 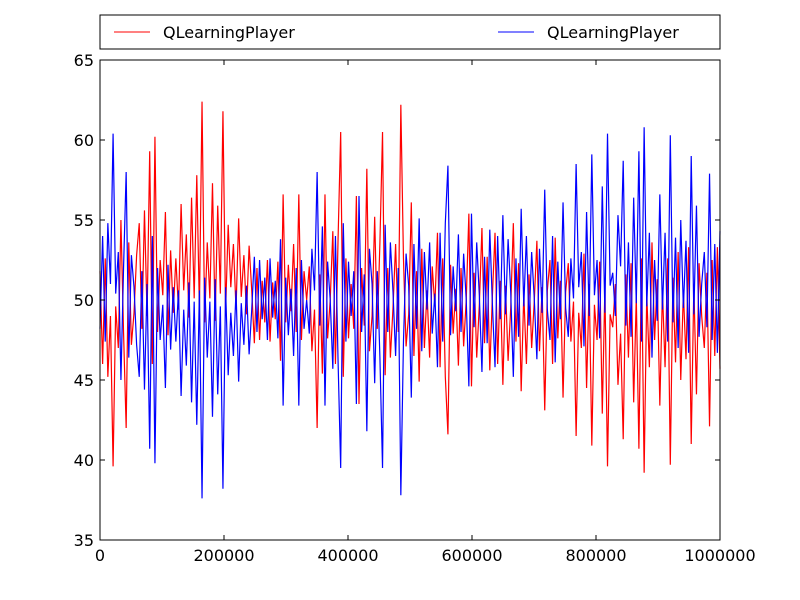 What do you see at coordinates (84, 460) in the screenshot?
I see `y-tick-label: 40` at bounding box center [84, 460].